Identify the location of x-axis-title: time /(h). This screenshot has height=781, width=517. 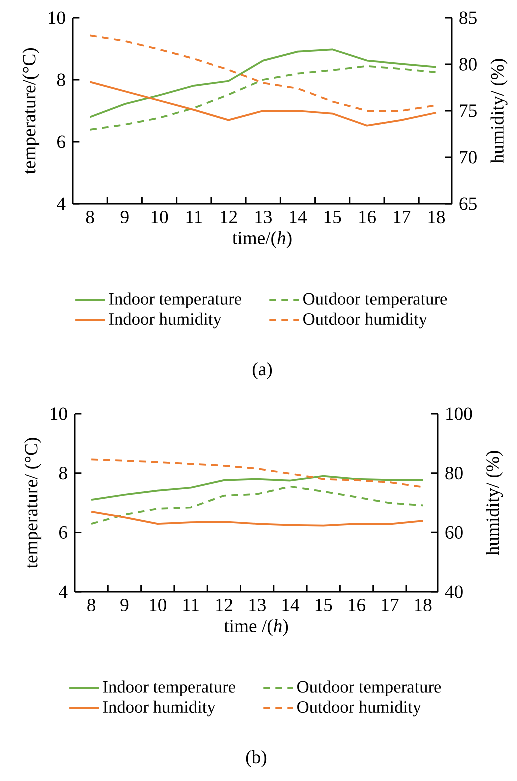
(256, 627).